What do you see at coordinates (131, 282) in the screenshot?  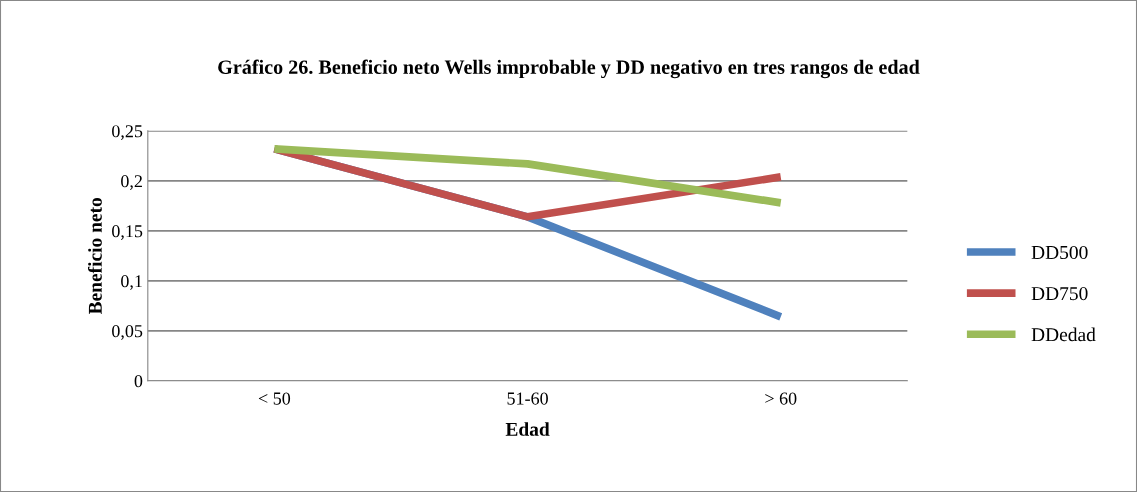 I see `y-tick-label: 0,1` at bounding box center [131, 282].